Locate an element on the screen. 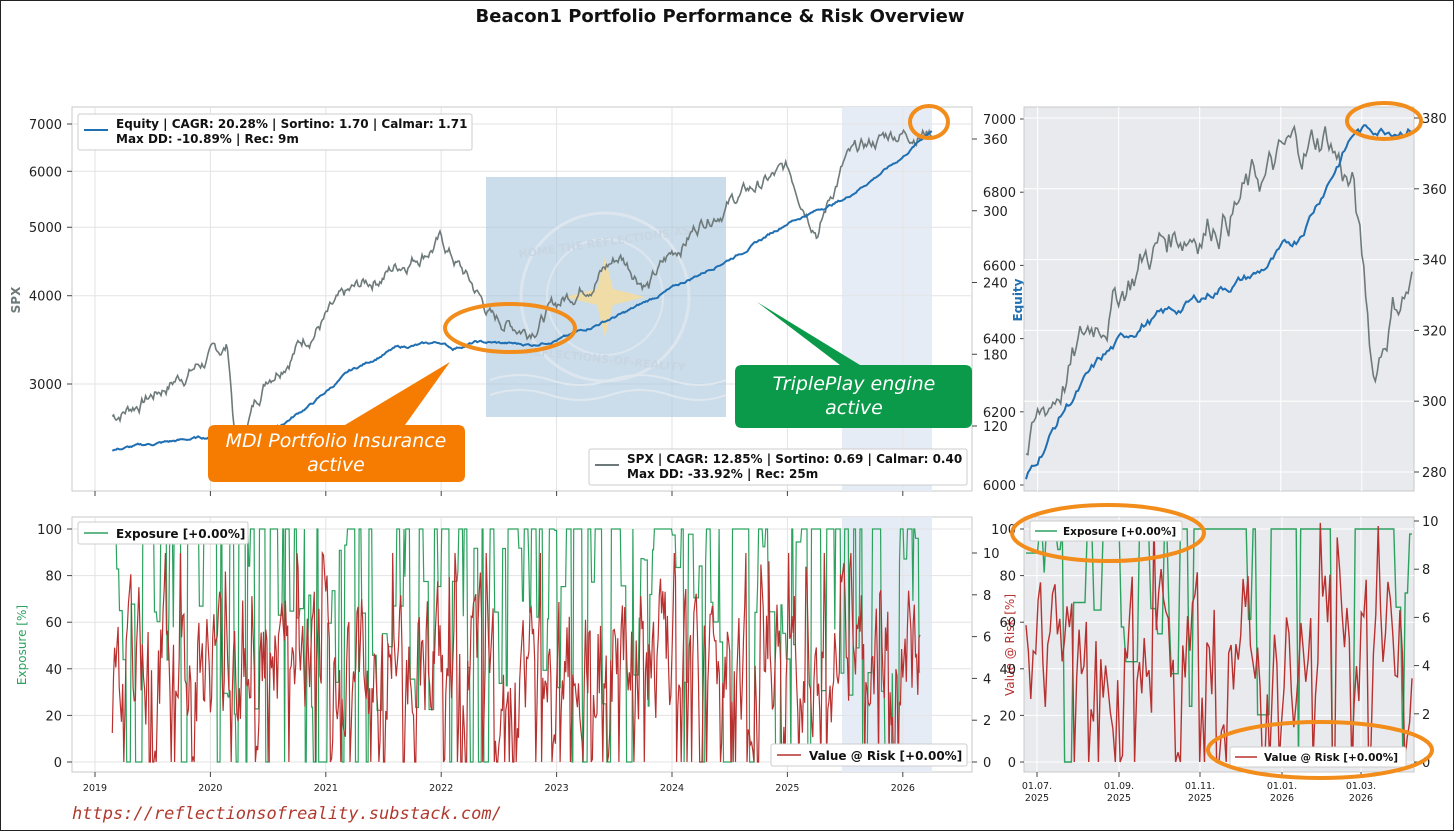 The width and height of the screenshot is (1456, 833). highlight-ellipse-top-end is located at coordinates (929, 122).